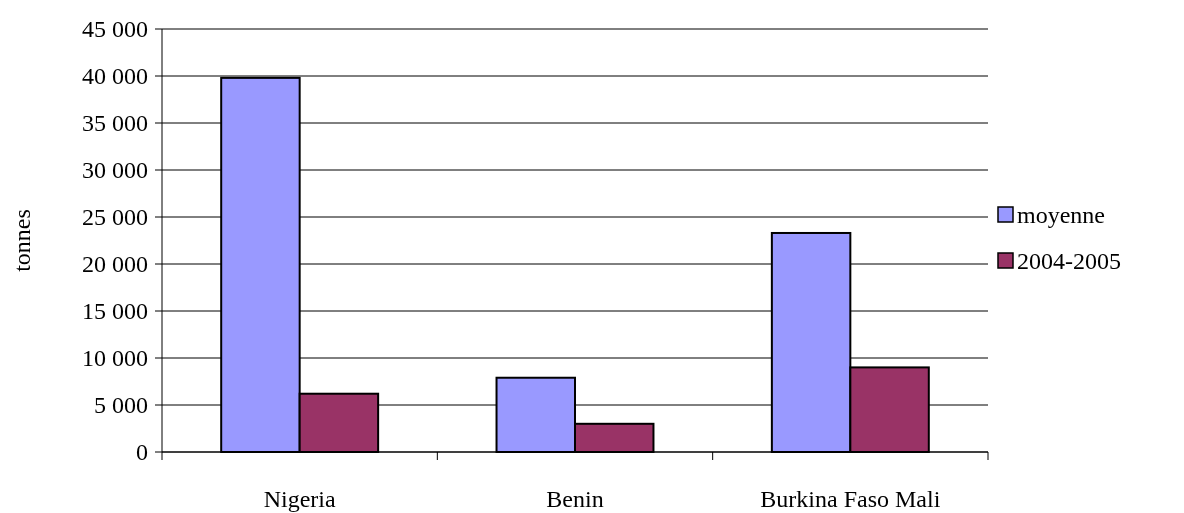 The height and width of the screenshot is (513, 1184). Describe the element at coordinates (1061, 215) in the screenshot. I see `legend-label: moyenne` at that location.